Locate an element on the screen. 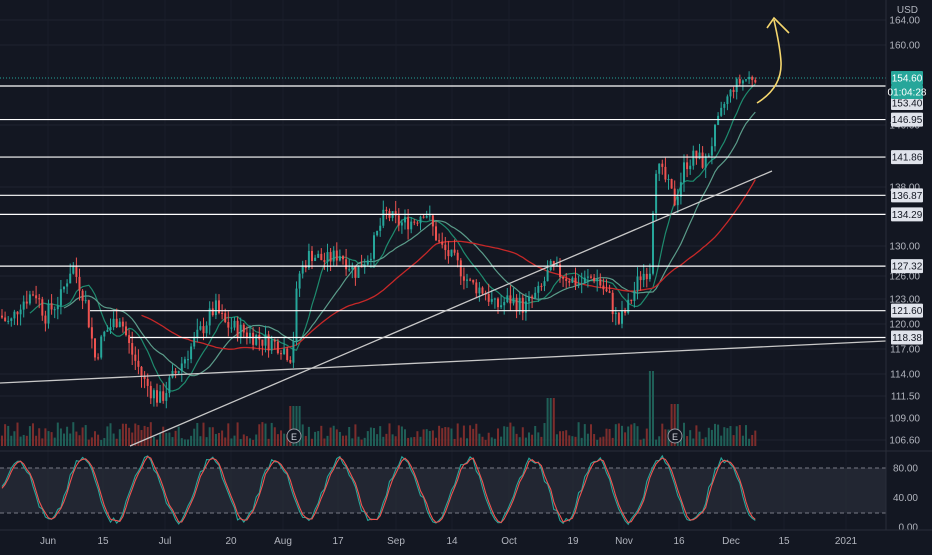 The image size is (932, 555). level-tag-label: 146.95 is located at coordinates (907, 120).